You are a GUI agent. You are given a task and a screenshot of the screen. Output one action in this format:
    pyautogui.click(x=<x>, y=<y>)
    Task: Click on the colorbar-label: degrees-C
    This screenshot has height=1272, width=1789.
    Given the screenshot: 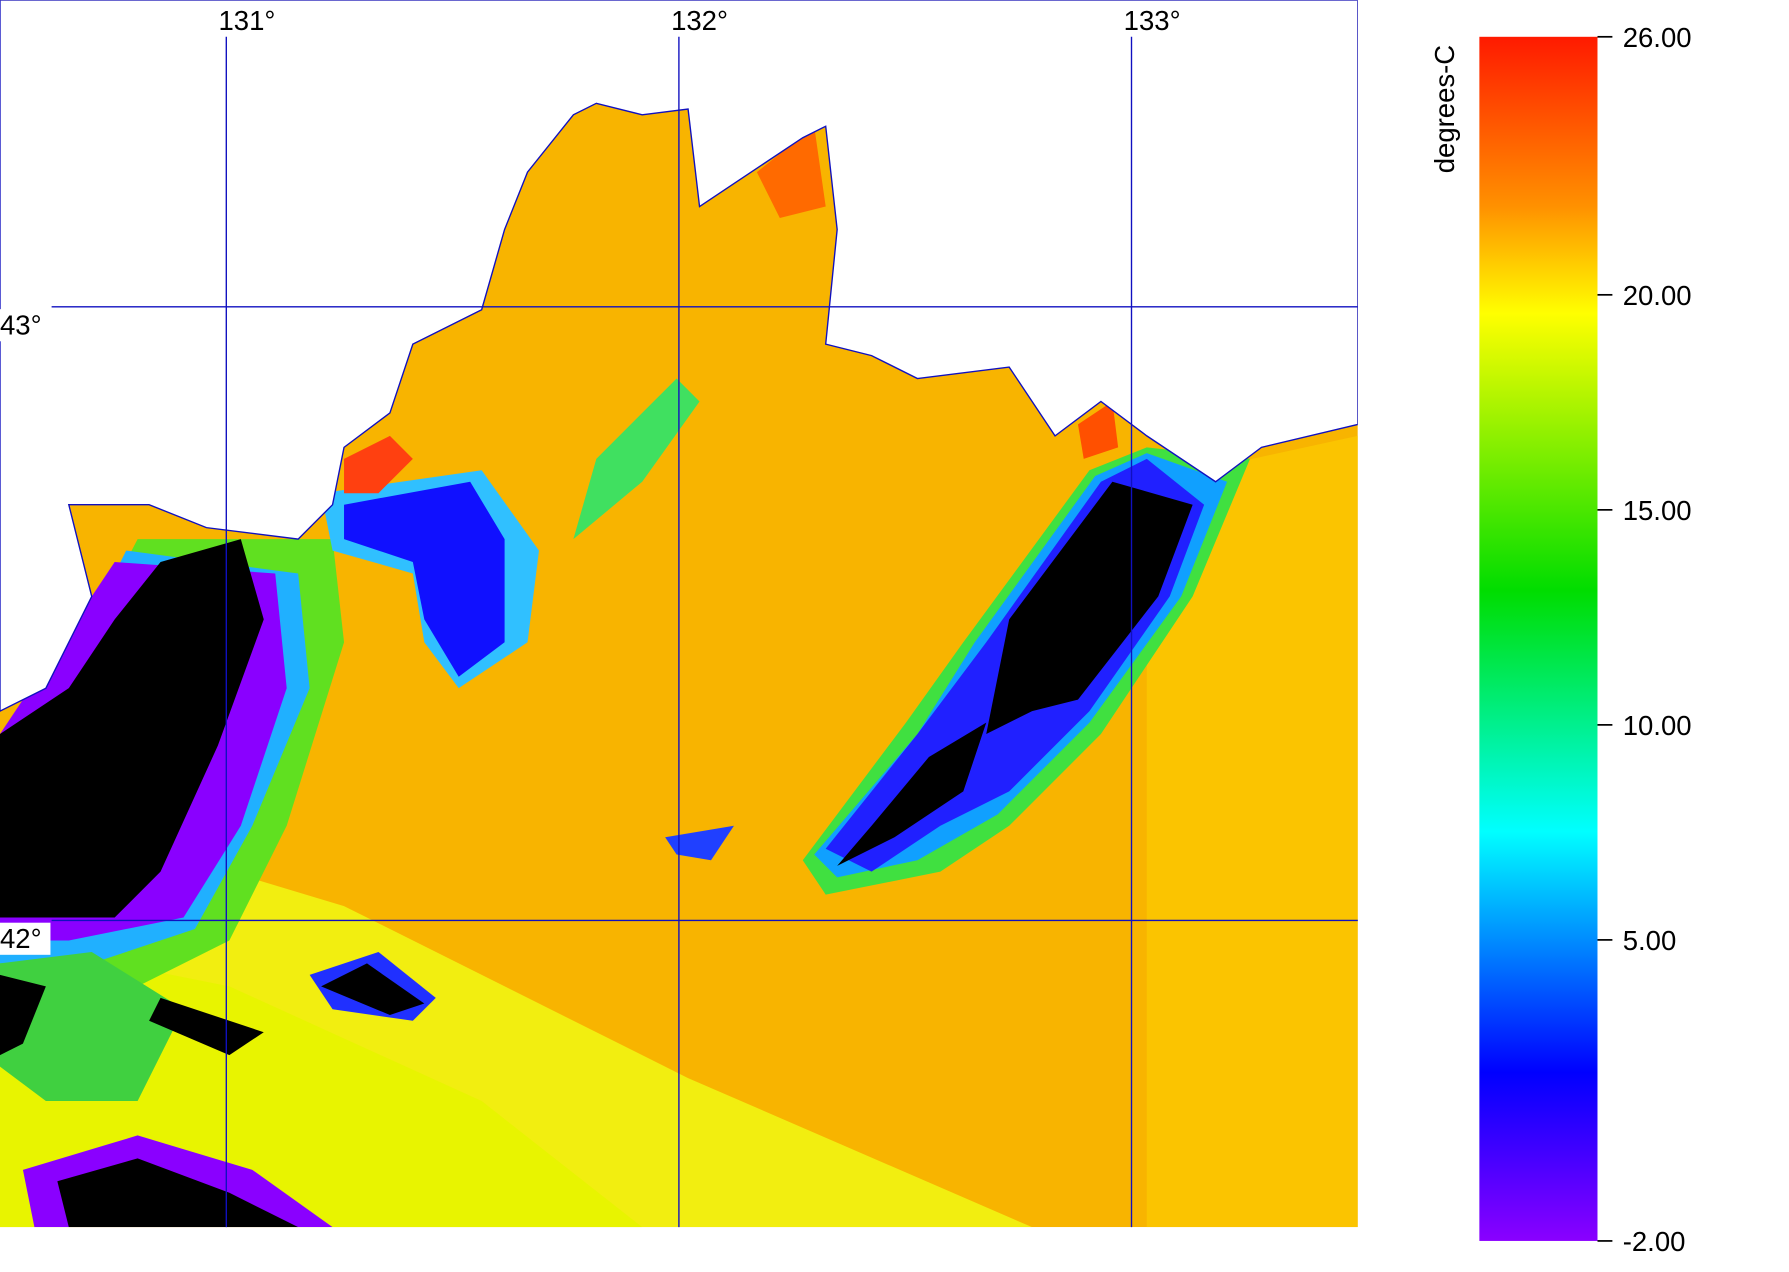 What is the action you would take?
    pyautogui.click(x=1444, y=109)
    